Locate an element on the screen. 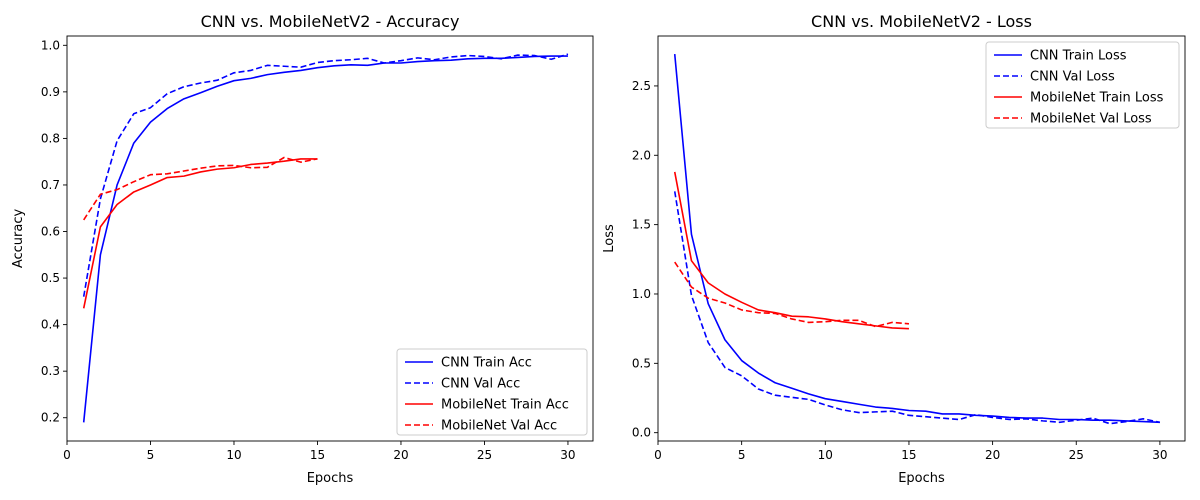  legend-label: CNN Train Loss is located at coordinates (1078, 56).